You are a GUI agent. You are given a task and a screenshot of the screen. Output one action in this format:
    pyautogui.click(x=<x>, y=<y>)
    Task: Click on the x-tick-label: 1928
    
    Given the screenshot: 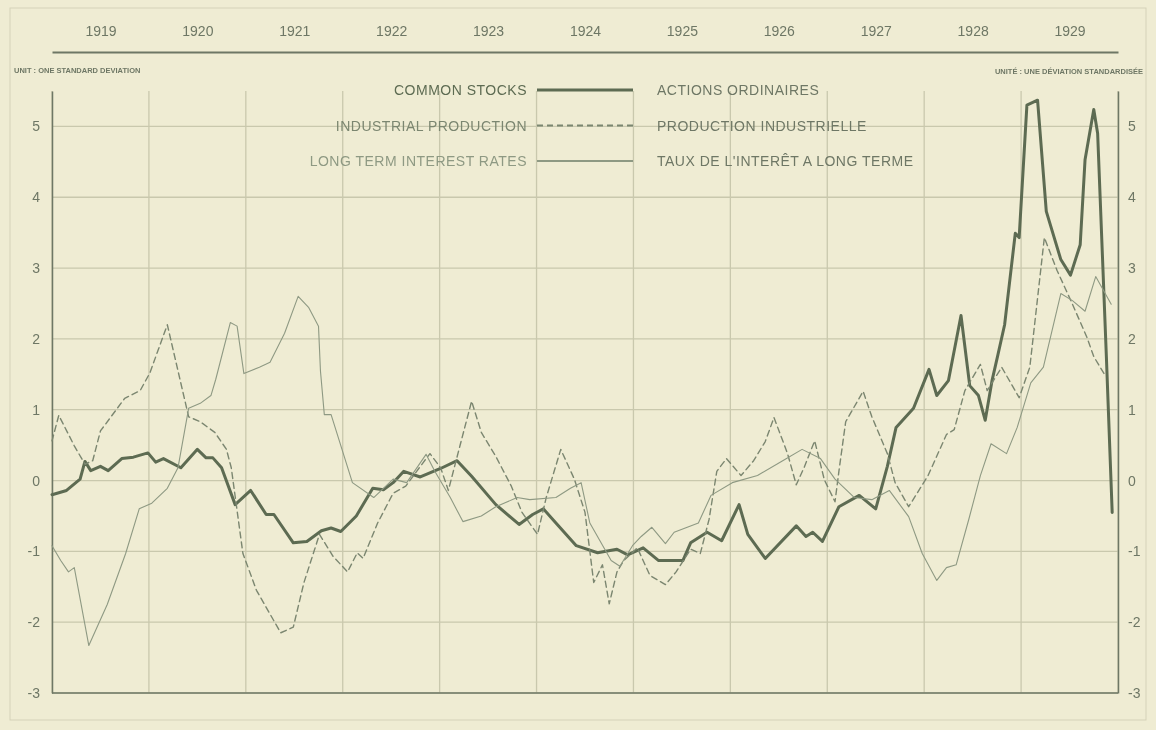 What is the action you would take?
    pyautogui.click(x=973, y=31)
    